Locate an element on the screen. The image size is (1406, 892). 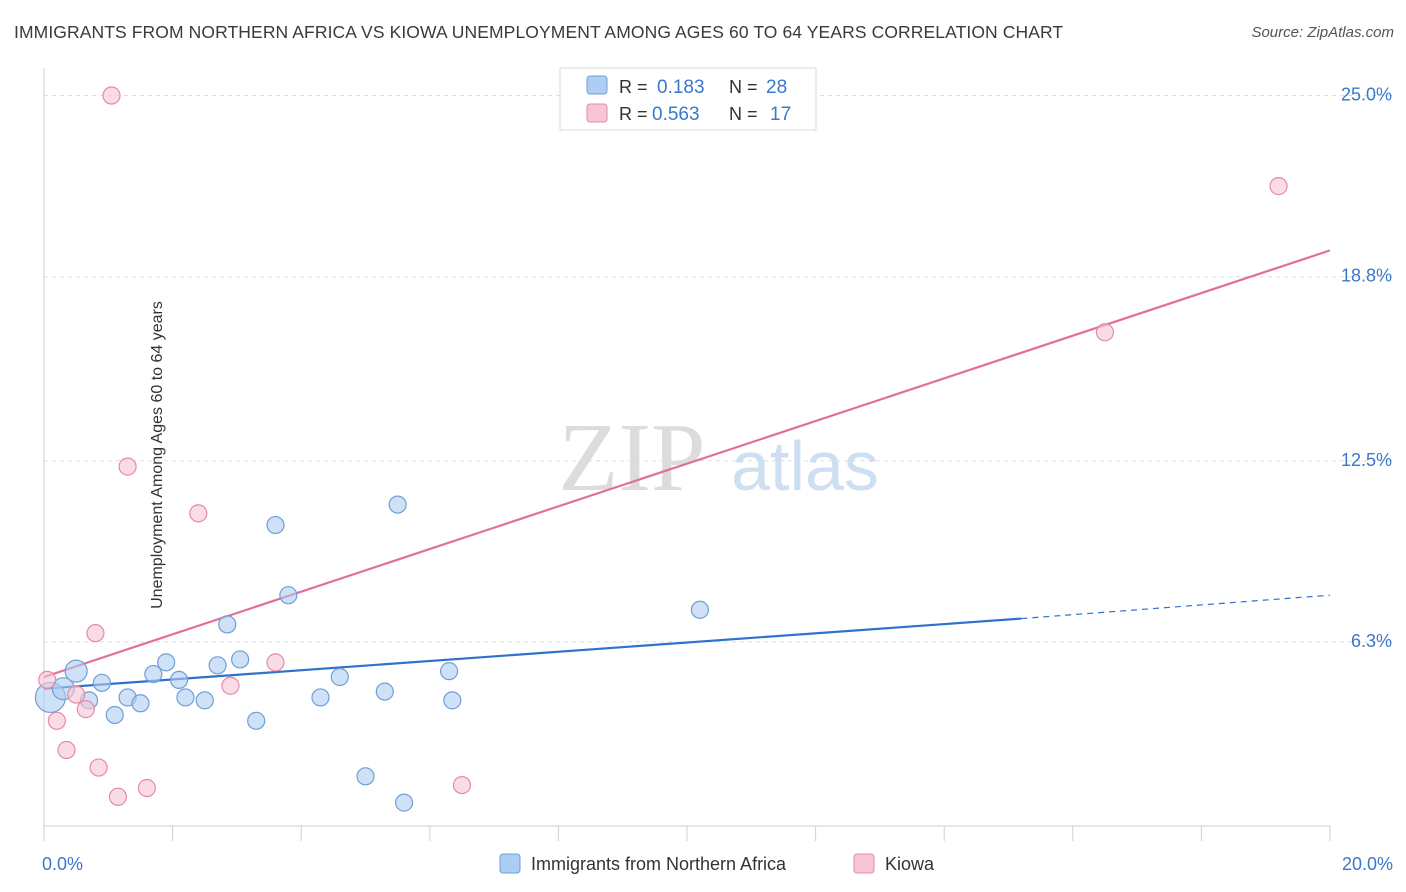
legend-n-label-2: N = is located at coordinates (743, 114).